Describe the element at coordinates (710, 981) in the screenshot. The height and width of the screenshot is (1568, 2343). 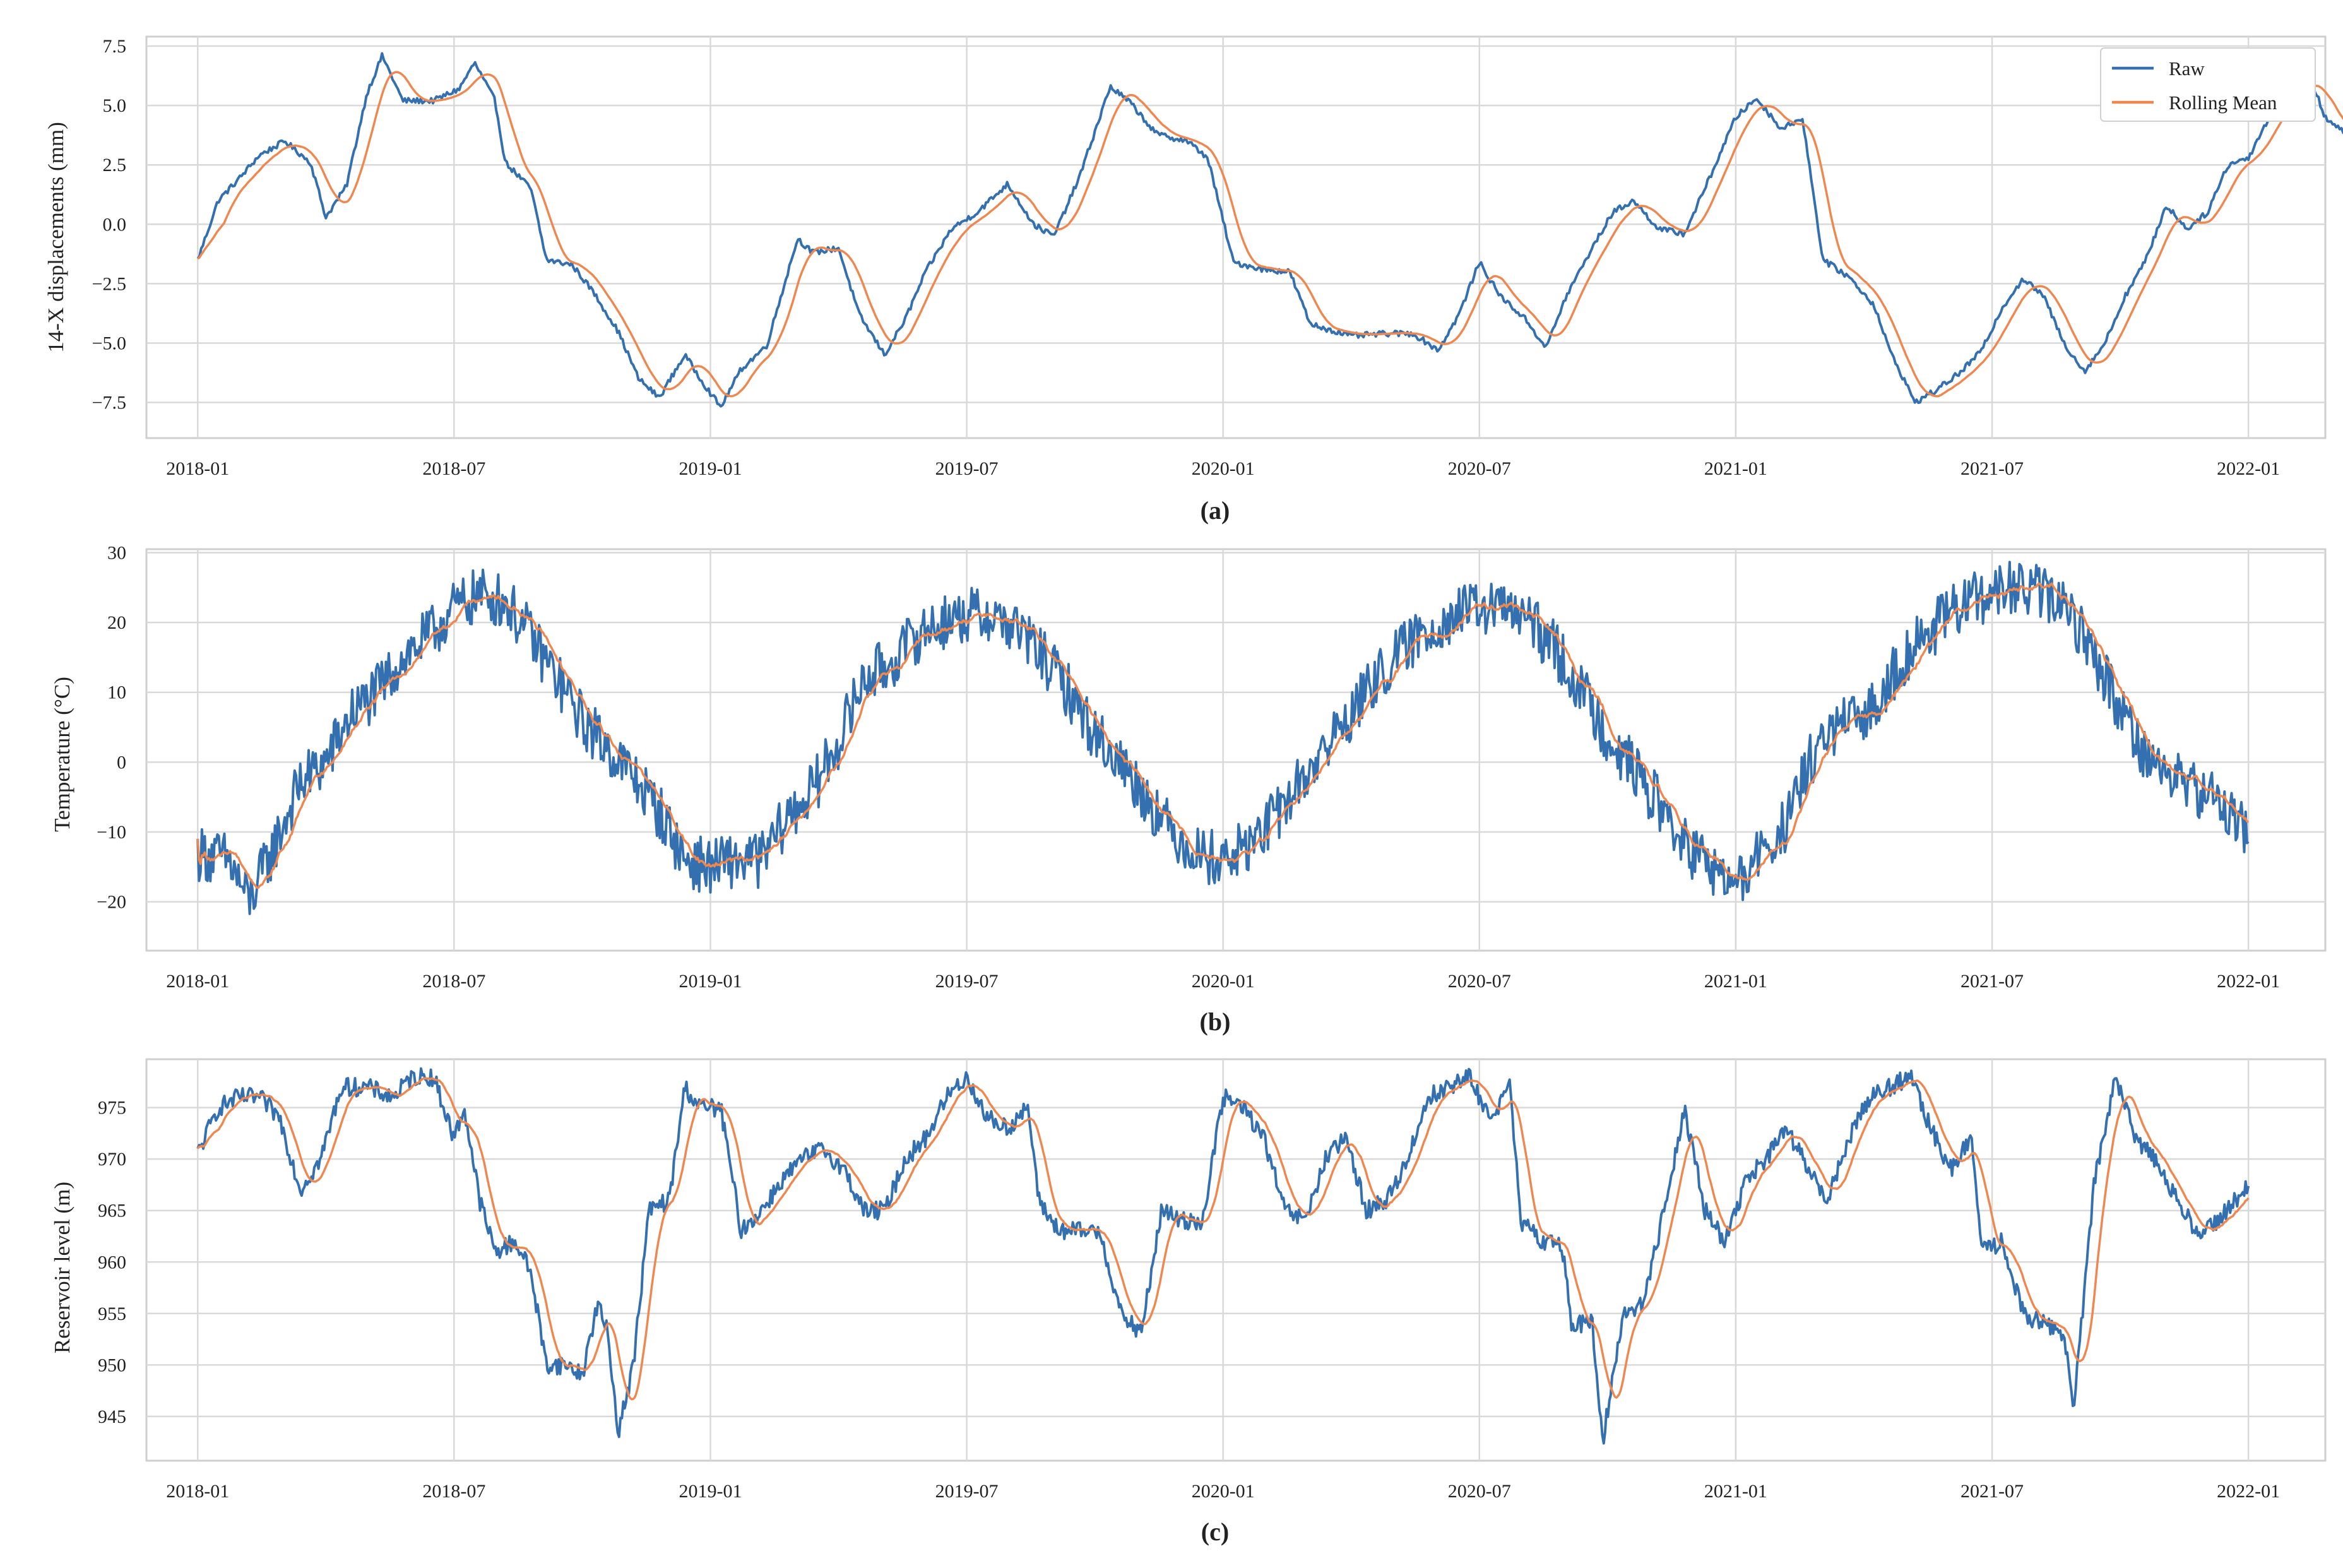
I see `x-tick-label-b: 2019-01` at that location.